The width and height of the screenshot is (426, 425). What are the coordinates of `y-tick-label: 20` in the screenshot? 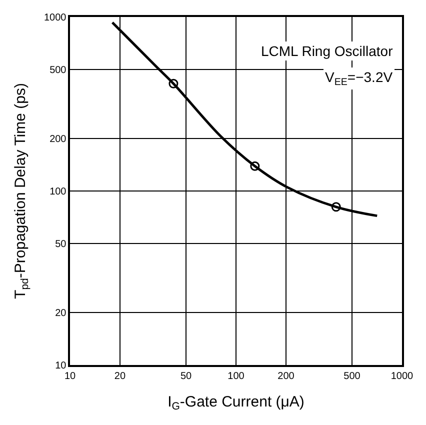 It's located at (61, 314).